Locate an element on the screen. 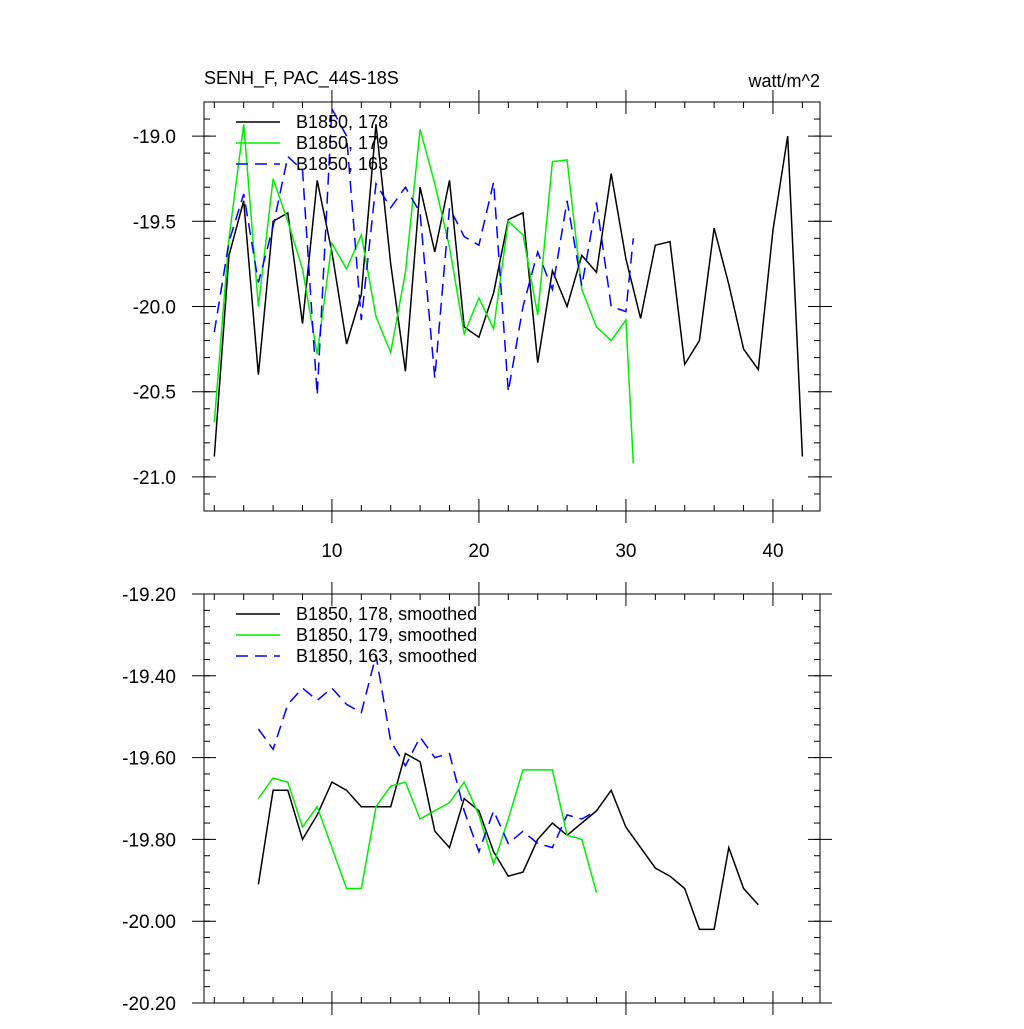  legend-label: B1850, 163, smoothed is located at coordinates (386, 656).